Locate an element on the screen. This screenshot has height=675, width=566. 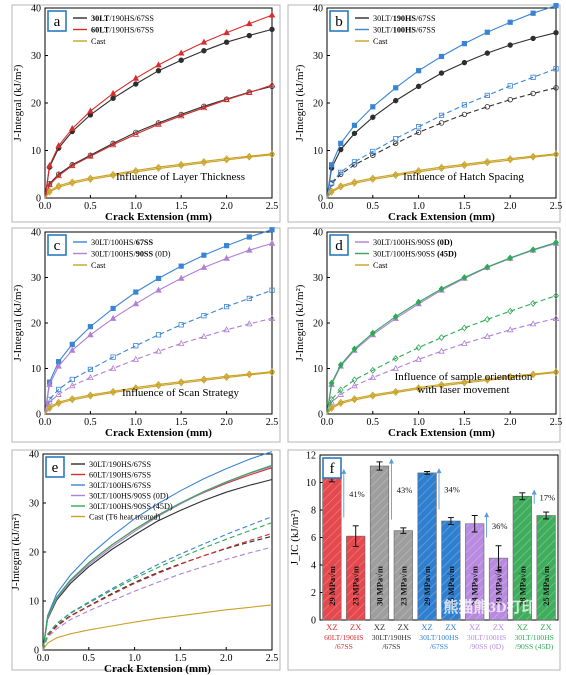
orientation-label: ZX is located at coordinates (498, 627).